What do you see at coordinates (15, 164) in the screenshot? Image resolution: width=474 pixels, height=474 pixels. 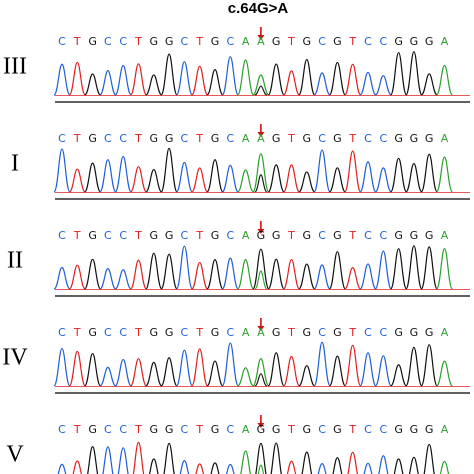 I see `panel-label: I` at bounding box center [15, 164].